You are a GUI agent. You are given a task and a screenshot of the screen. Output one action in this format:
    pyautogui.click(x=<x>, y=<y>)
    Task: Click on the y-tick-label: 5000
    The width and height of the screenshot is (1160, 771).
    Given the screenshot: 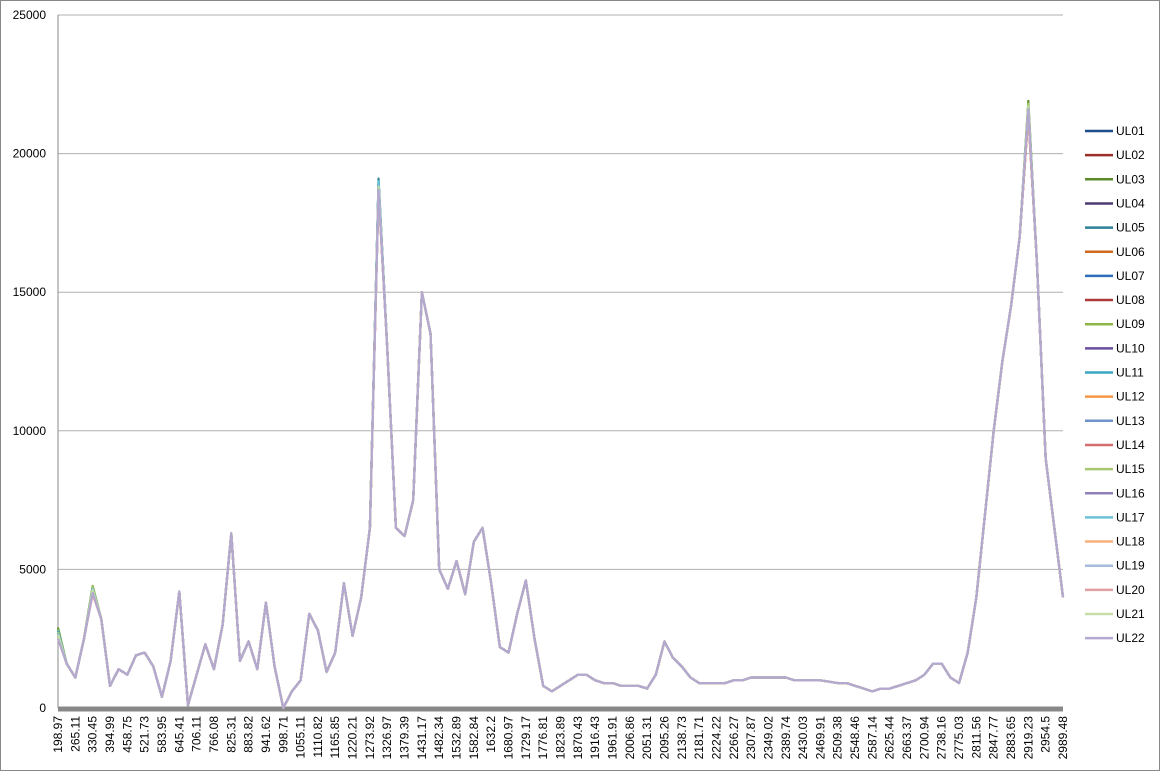 What is the action you would take?
    pyautogui.click(x=32, y=569)
    